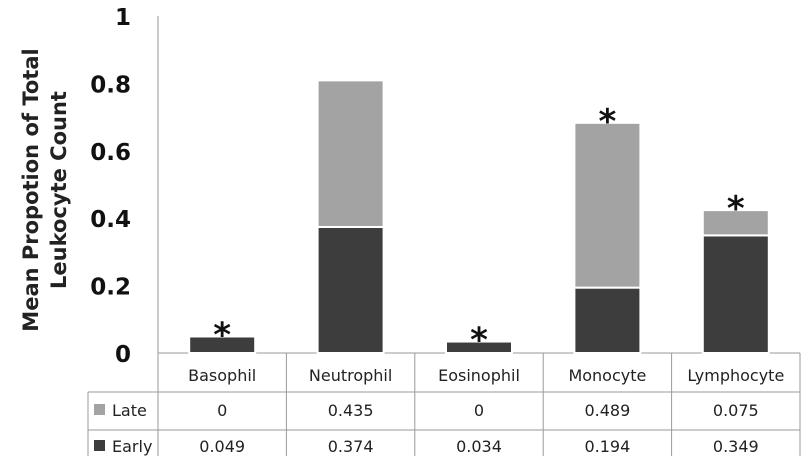 This screenshot has width=801, height=456. Describe the element at coordinates (110, 220) in the screenshot. I see `y-tick-label: 0.4` at that location.